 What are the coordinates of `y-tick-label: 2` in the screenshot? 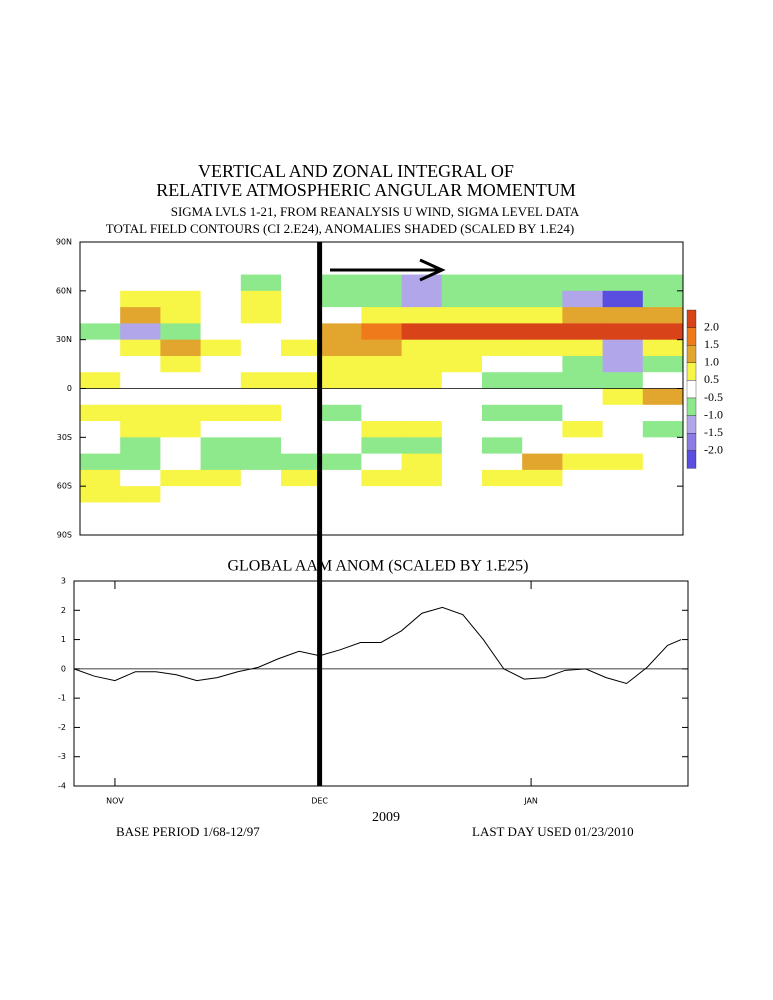 It's located at (63, 610).